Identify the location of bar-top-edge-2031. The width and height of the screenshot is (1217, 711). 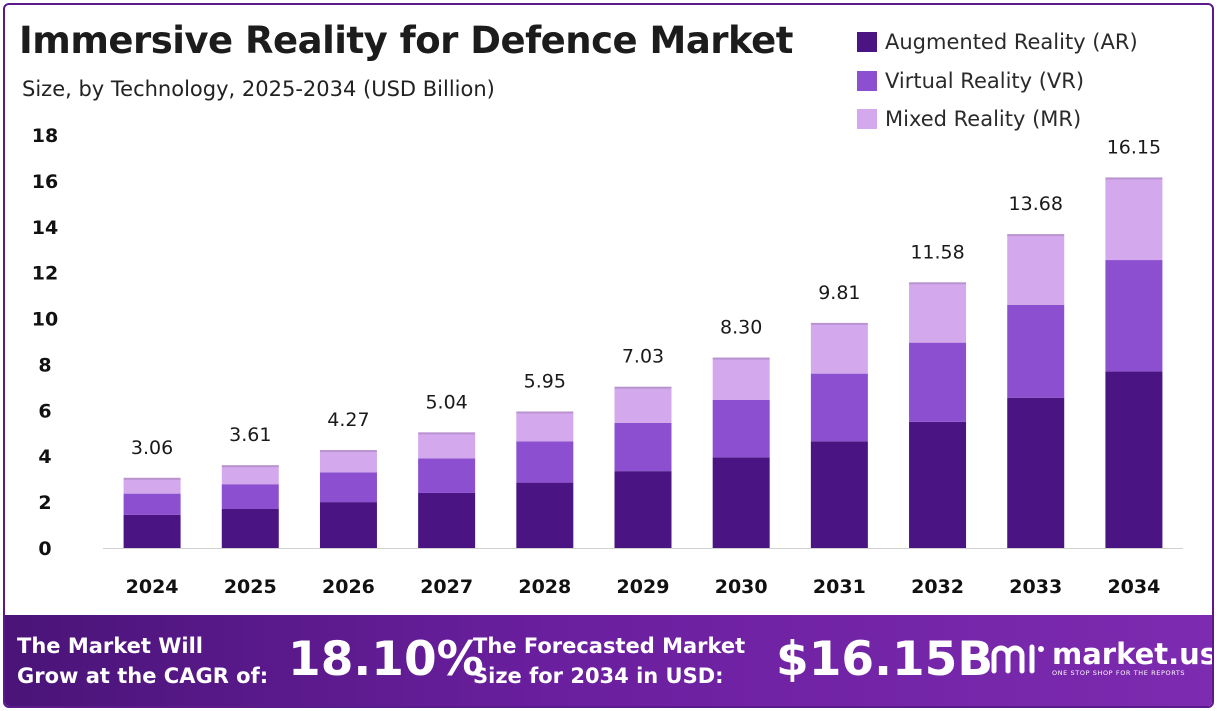
(839, 323).